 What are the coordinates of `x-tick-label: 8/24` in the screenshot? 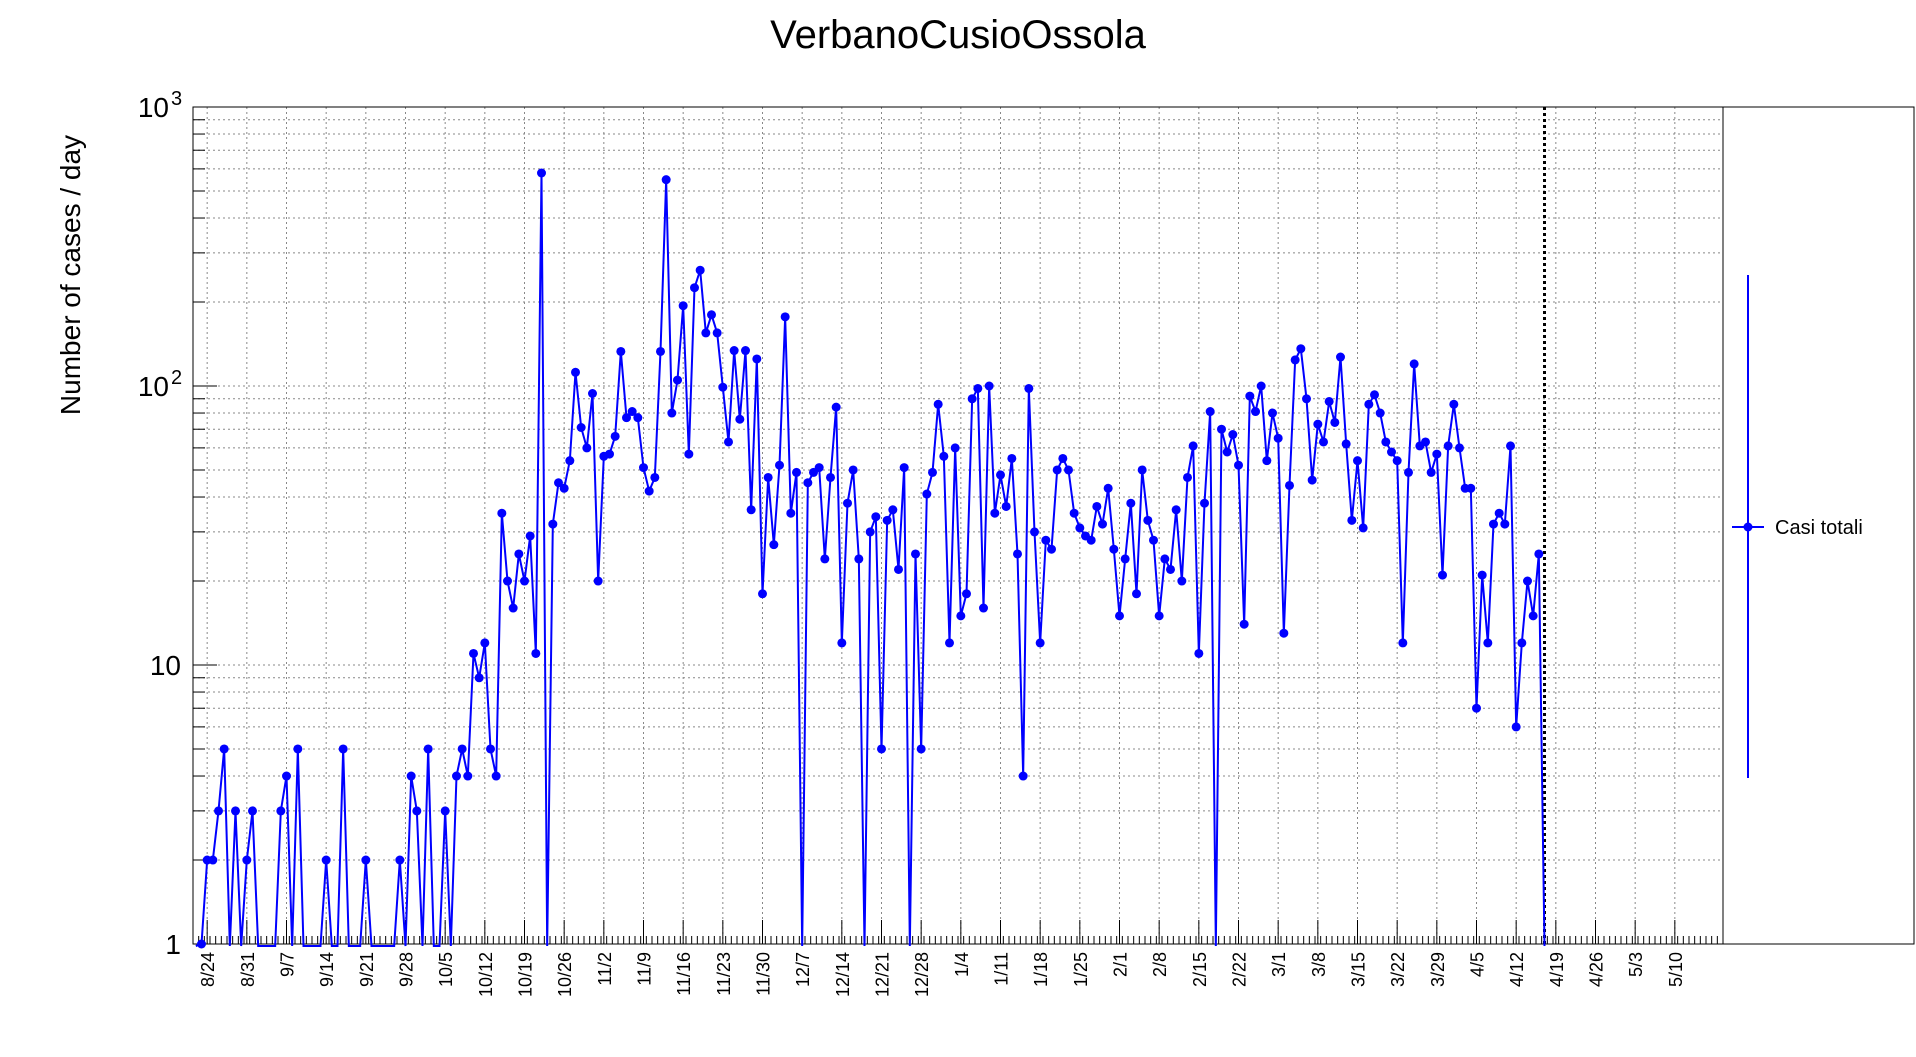 It's located at (208, 969).